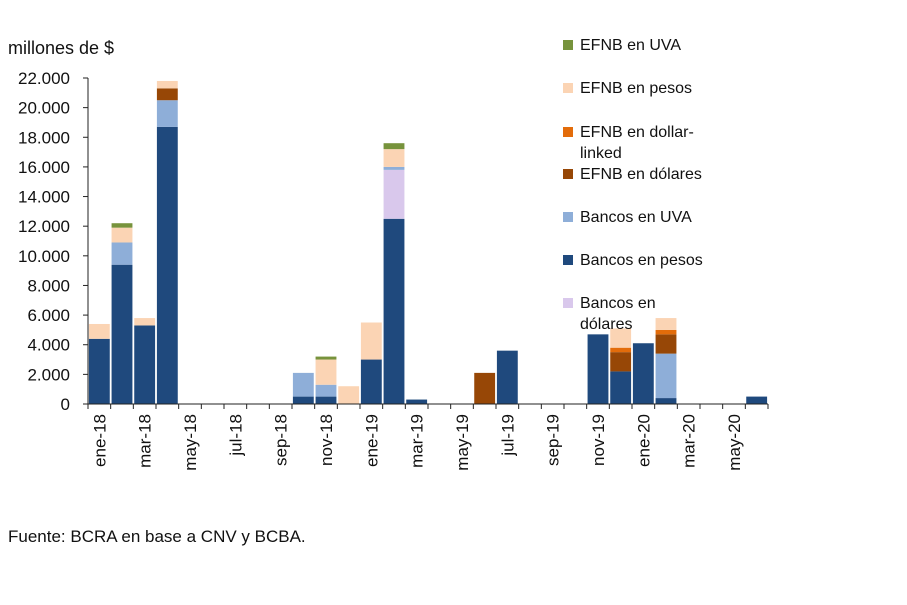 The width and height of the screenshot is (907, 605). Describe the element at coordinates (371, 440) in the screenshot. I see `x-tick-label: ene-19` at that location.